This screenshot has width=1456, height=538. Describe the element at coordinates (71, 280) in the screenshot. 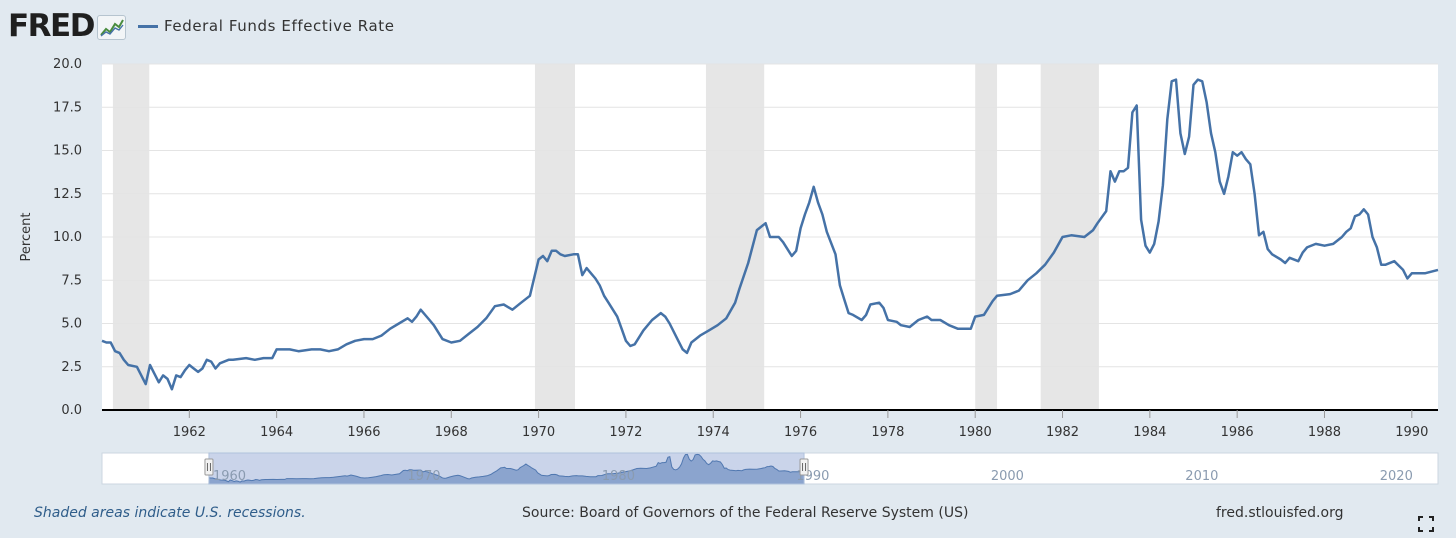

I see `y-tick-label: 7.5` at that location.